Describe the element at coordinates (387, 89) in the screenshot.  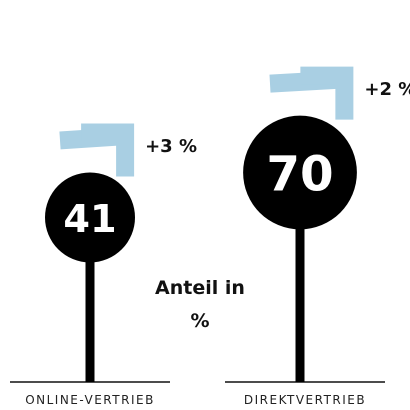
I see `change-label: +2 %` at that location.